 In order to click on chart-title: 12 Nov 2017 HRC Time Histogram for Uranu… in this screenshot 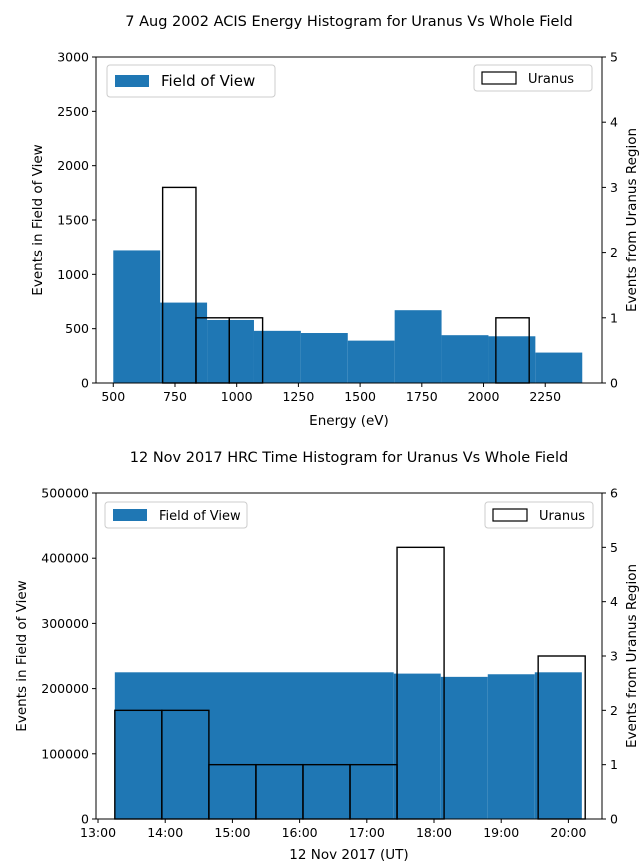, I will do `click(349, 458)`.